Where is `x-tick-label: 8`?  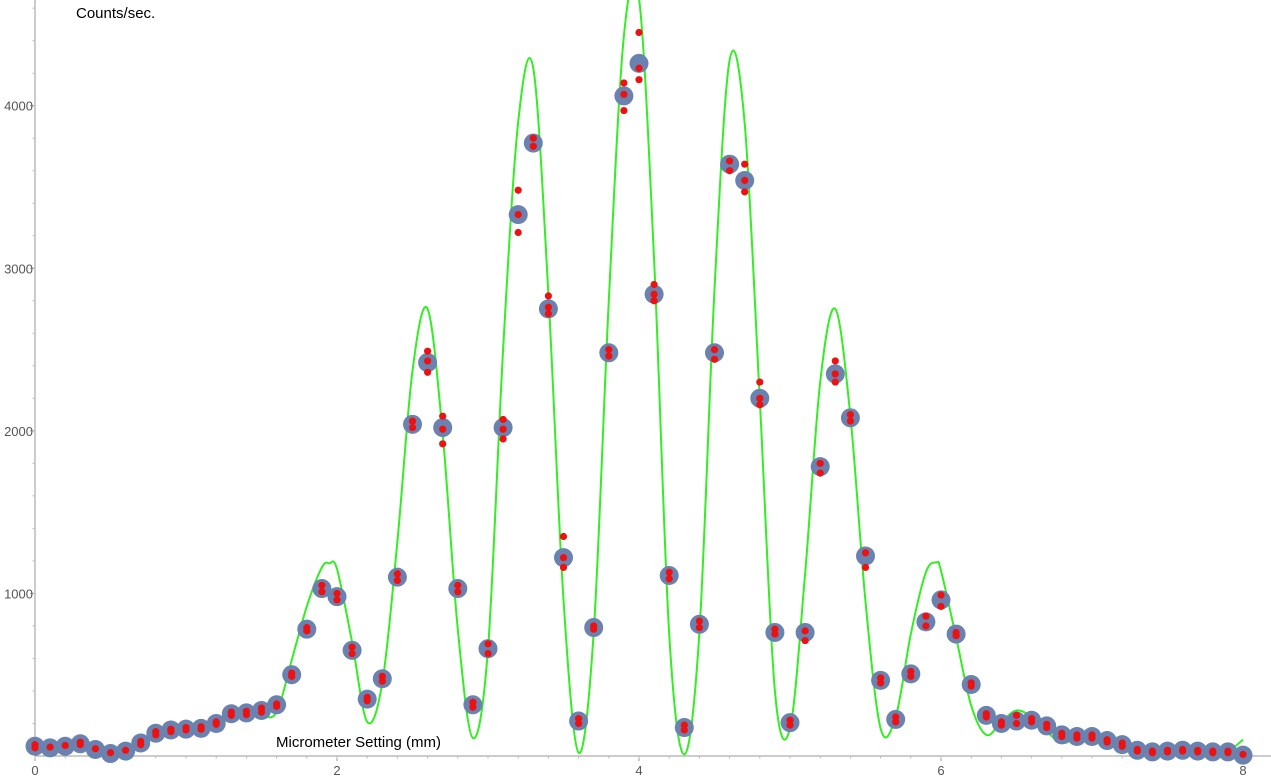 x-tick-label: 8 is located at coordinates (1242, 770).